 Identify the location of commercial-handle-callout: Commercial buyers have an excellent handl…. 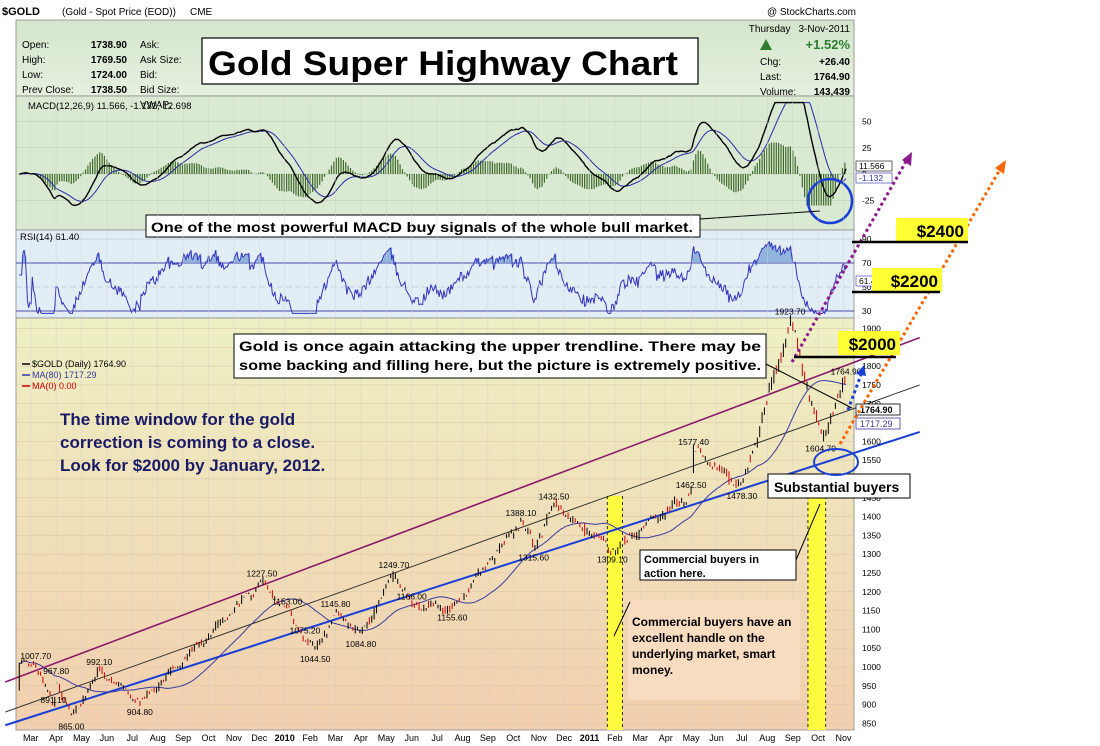
(706, 650).